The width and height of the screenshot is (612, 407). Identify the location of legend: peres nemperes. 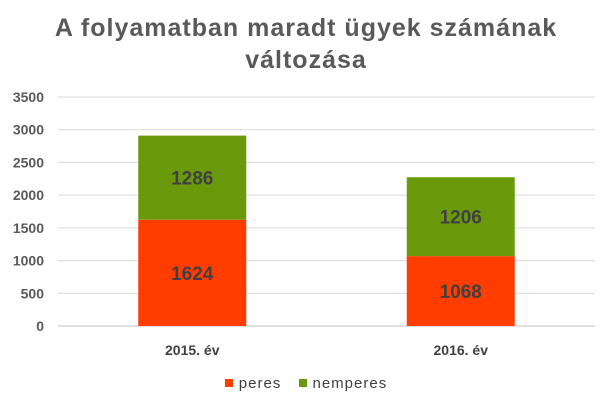
(306, 383).